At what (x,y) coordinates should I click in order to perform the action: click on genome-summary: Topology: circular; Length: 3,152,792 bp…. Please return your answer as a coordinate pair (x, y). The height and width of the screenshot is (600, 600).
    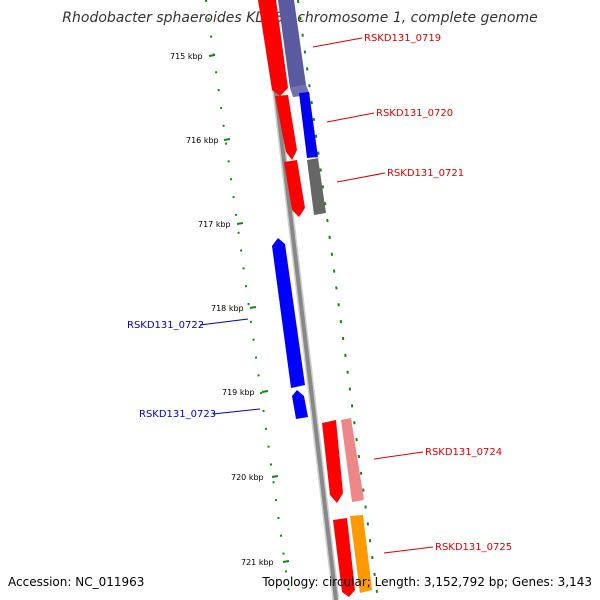
    Looking at the image, I should click on (427, 582).